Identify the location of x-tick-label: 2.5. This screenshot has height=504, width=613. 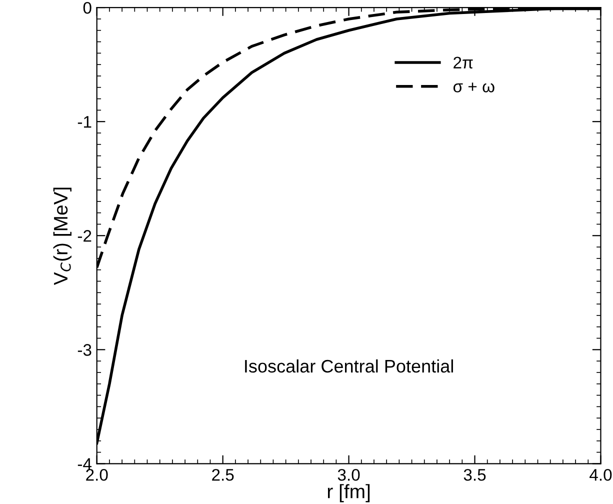
(223, 474).